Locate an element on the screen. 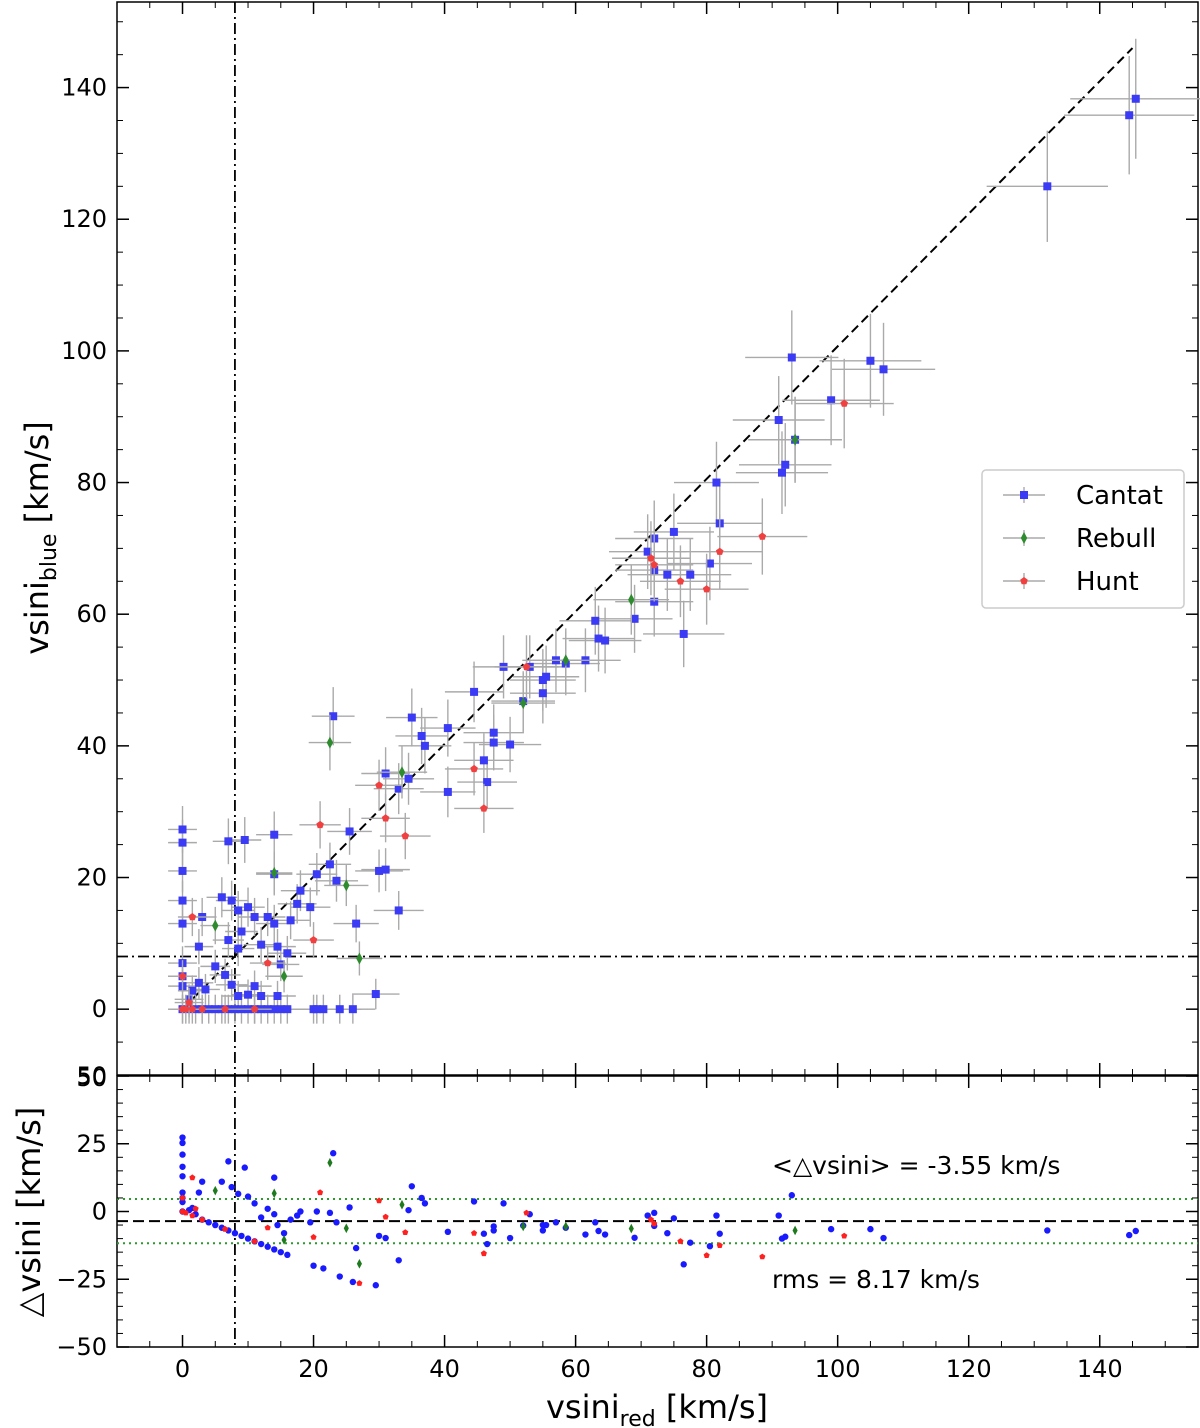  bottom-x-tick-label: 100 is located at coordinates (838, 1369).